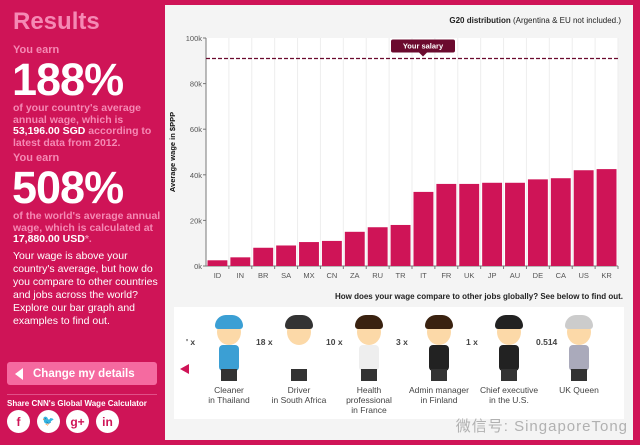 The image size is (640, 445). Describe the element at coordinates (68, 187) in the screenshot. I see `world-percentage: 508%` at that location.